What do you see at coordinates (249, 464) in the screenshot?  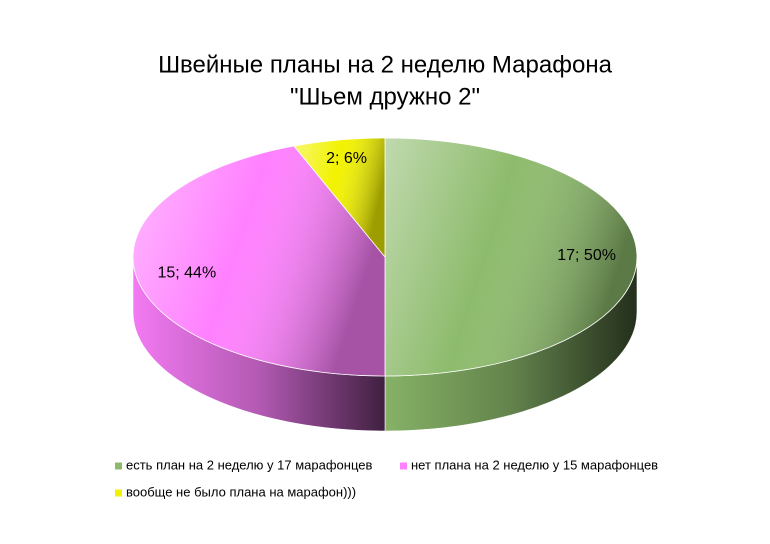 I see `legend-label: есть план на 2 неделю у 17 марафонцев` at bounding box center [249, 464].